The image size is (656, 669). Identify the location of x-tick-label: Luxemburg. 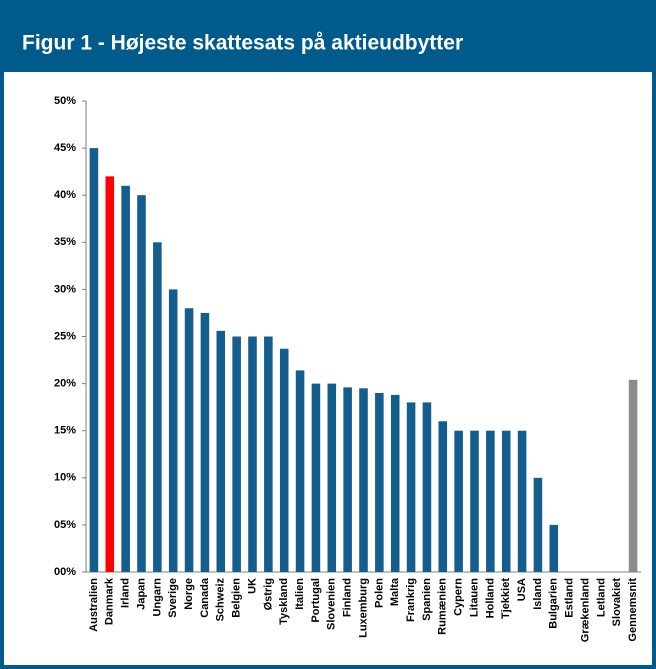
(363, 608).